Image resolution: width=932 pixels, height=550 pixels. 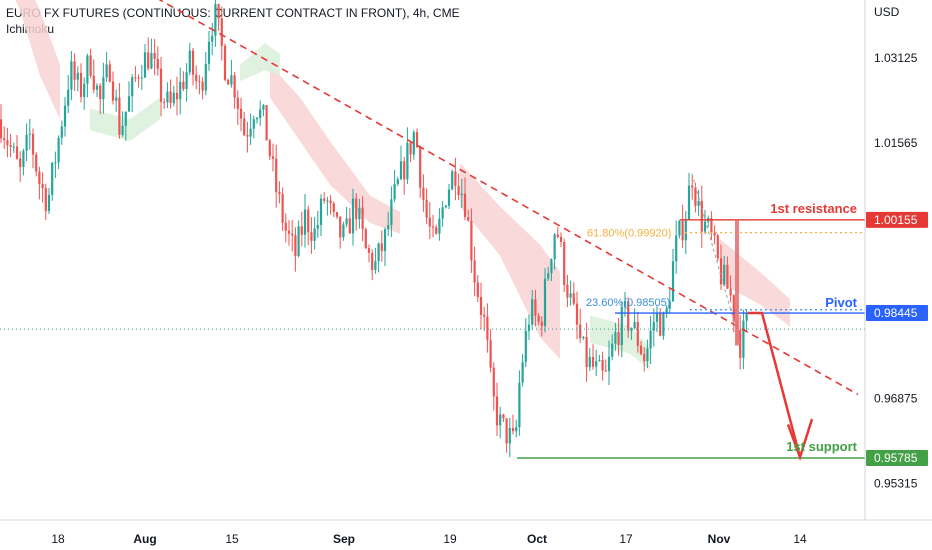 What do you see at coordinates (537, 539) in the screenshot?
I see `x-tick-label: Oct` at bounding box center [537, 539].